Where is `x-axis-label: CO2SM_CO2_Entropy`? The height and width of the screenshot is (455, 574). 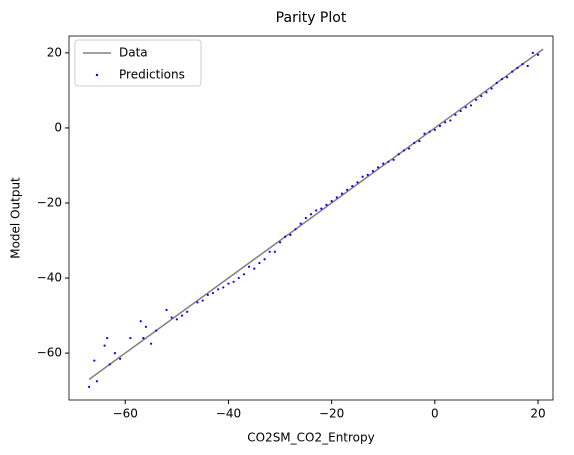 x-axis-label: CO2SM_CO2_Entropy is located at coordinates (311, 438).